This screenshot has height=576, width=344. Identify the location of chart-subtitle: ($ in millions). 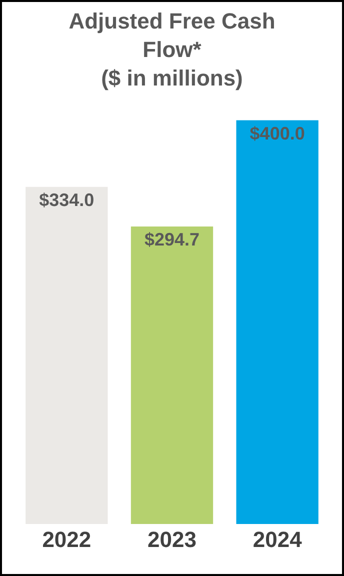
(172, 78).